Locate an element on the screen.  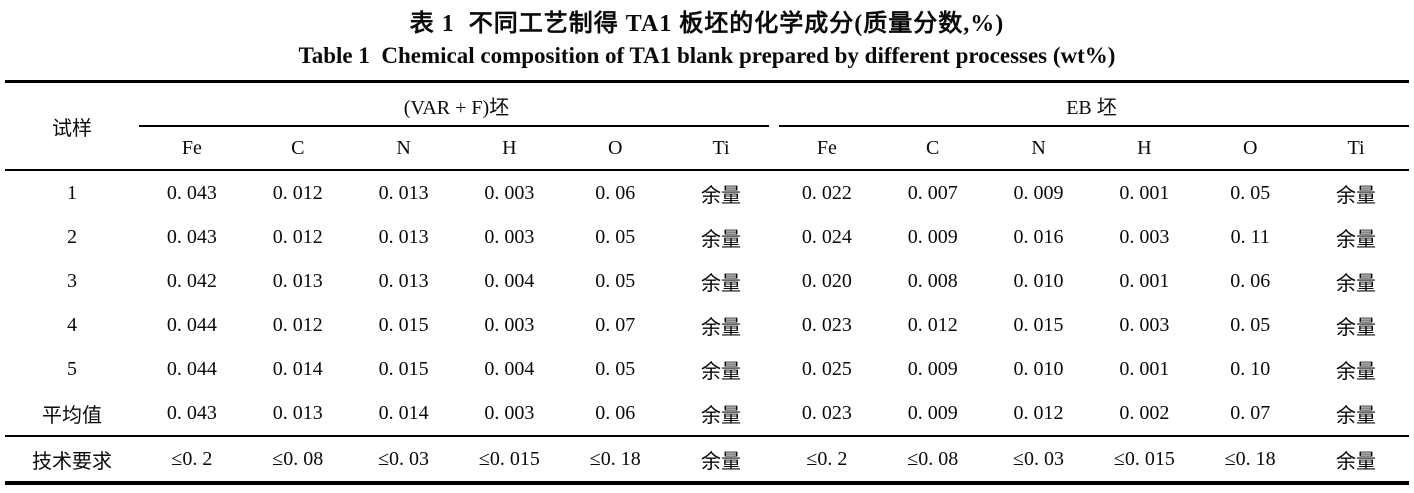
row-label-cell: 4 is located at coordinates (72, 324).